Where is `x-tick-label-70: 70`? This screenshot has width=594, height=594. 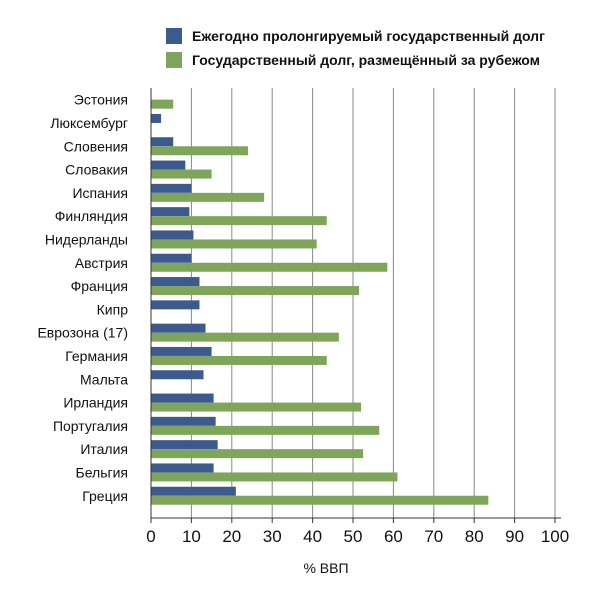
x-tick-label-70: 70 is located at coordinates (433, 536).